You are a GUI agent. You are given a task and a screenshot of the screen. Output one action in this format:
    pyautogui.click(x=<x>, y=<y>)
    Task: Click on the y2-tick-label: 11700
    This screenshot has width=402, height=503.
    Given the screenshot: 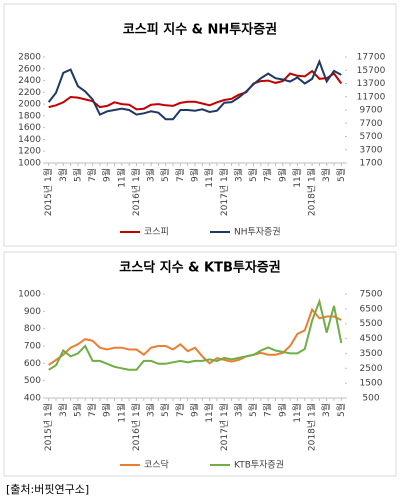 What is the action you would take?
    pyautogui.click(x=371, y=97)
    